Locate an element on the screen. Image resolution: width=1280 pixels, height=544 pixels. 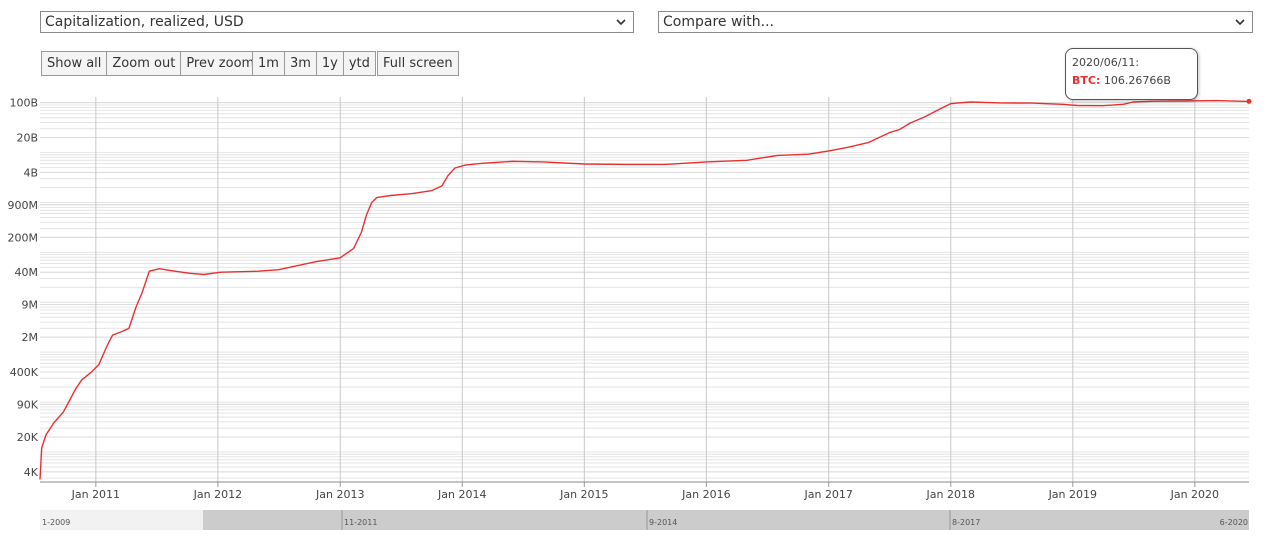
navigator: 1-2009 11-2011 9-2014 8-2017 6-2020 is located at coordinates (644, 520).